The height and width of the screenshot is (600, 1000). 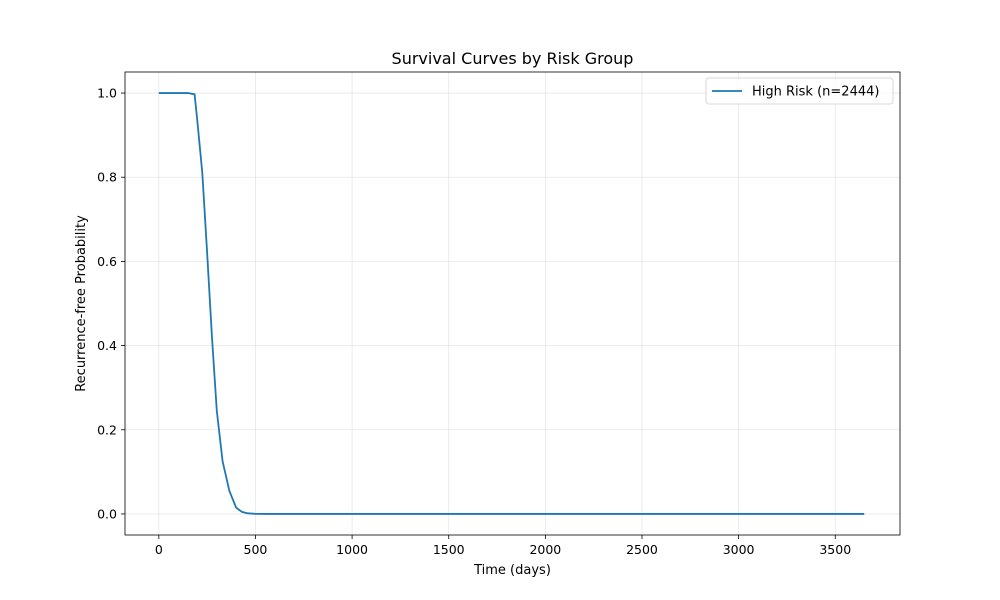 What do you see at coordinates (835, 549) in the screenshot?
I see `x-tick-label: 3500` at bounding box center [835, 549].